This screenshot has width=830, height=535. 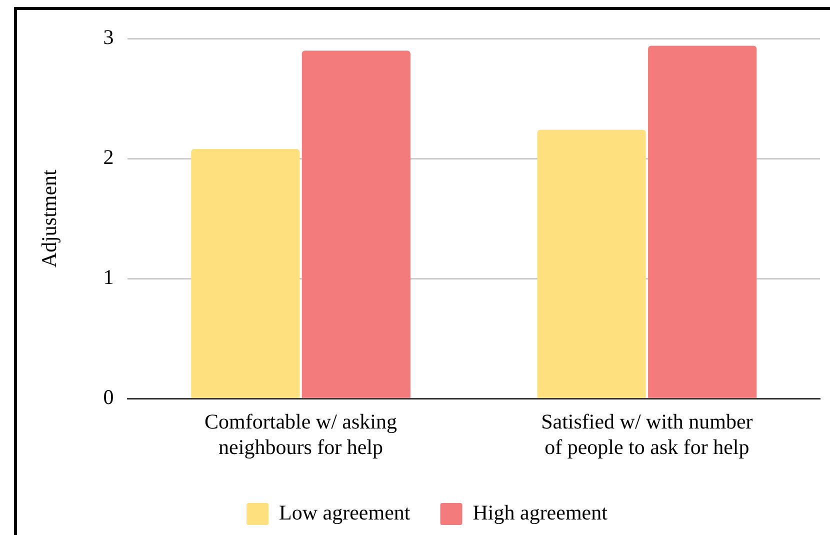 What do you see at coordinates (108, 37) in the screenshot?
I see `y-tick-label: 3` at bounding box center [108, 37].